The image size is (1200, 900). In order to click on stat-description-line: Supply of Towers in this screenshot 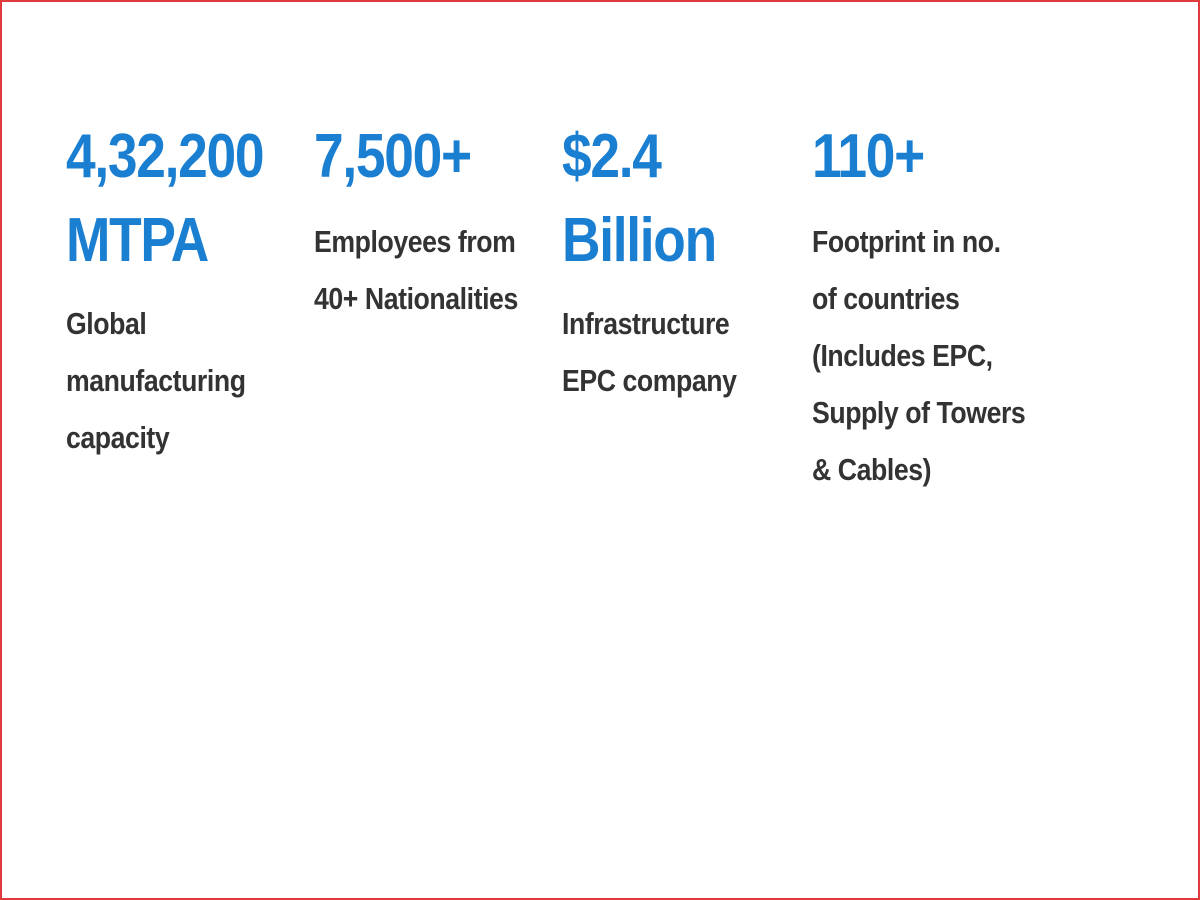, I will do `click(919, 412)`.